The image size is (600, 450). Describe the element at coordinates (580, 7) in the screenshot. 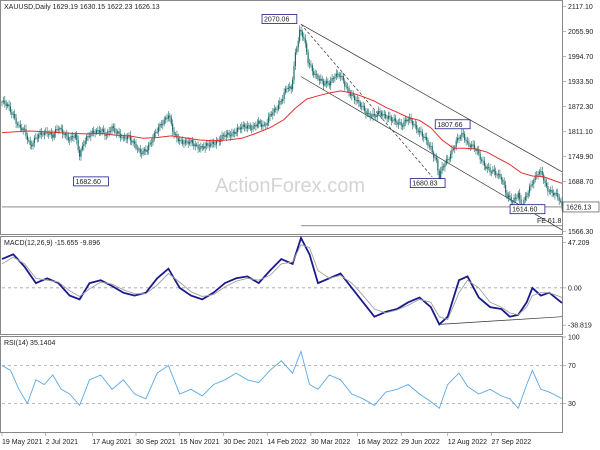

I see `price-ytick-label: 2117.10` at that location.